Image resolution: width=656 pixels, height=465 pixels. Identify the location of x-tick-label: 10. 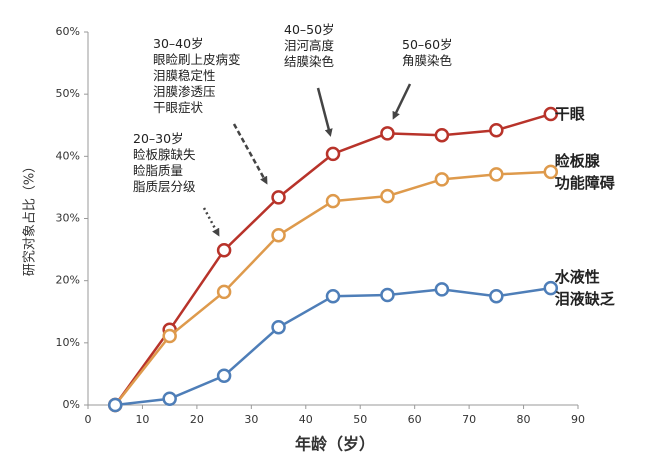
(142, 419).